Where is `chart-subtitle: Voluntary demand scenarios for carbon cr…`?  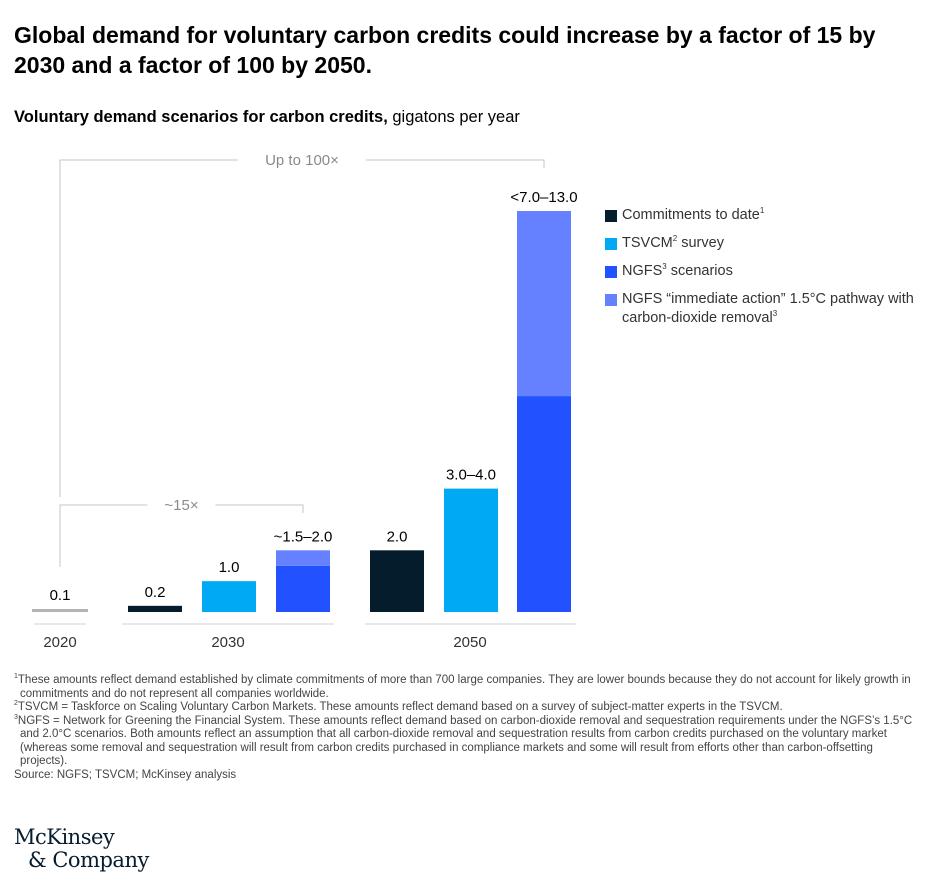 chart-subtitle: Voluntary demand scenarios for carbon cr… is located at coordinates (267, 117).